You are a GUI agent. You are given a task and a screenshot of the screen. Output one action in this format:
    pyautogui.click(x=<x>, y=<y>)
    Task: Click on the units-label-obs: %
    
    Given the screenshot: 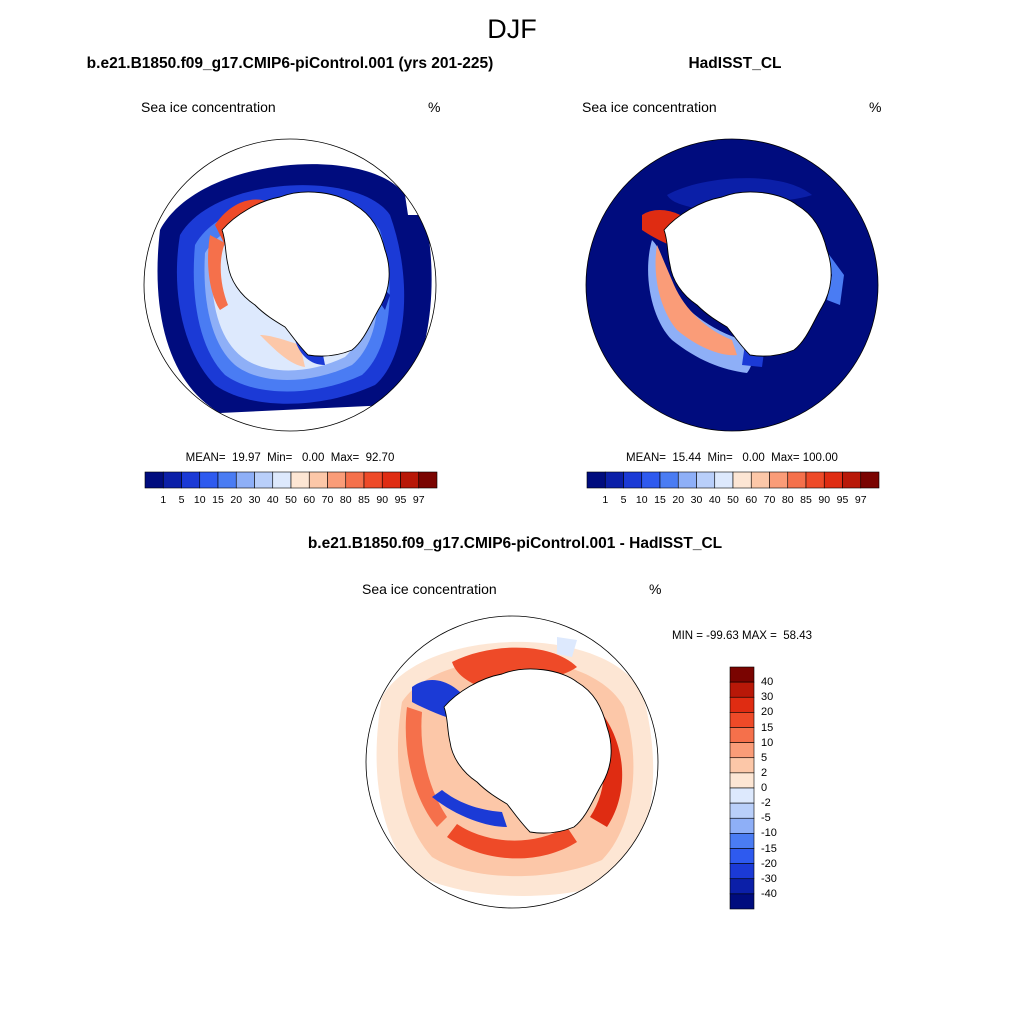 What is the action you would take?
    pyautogui.click(x=875, y=107)
    